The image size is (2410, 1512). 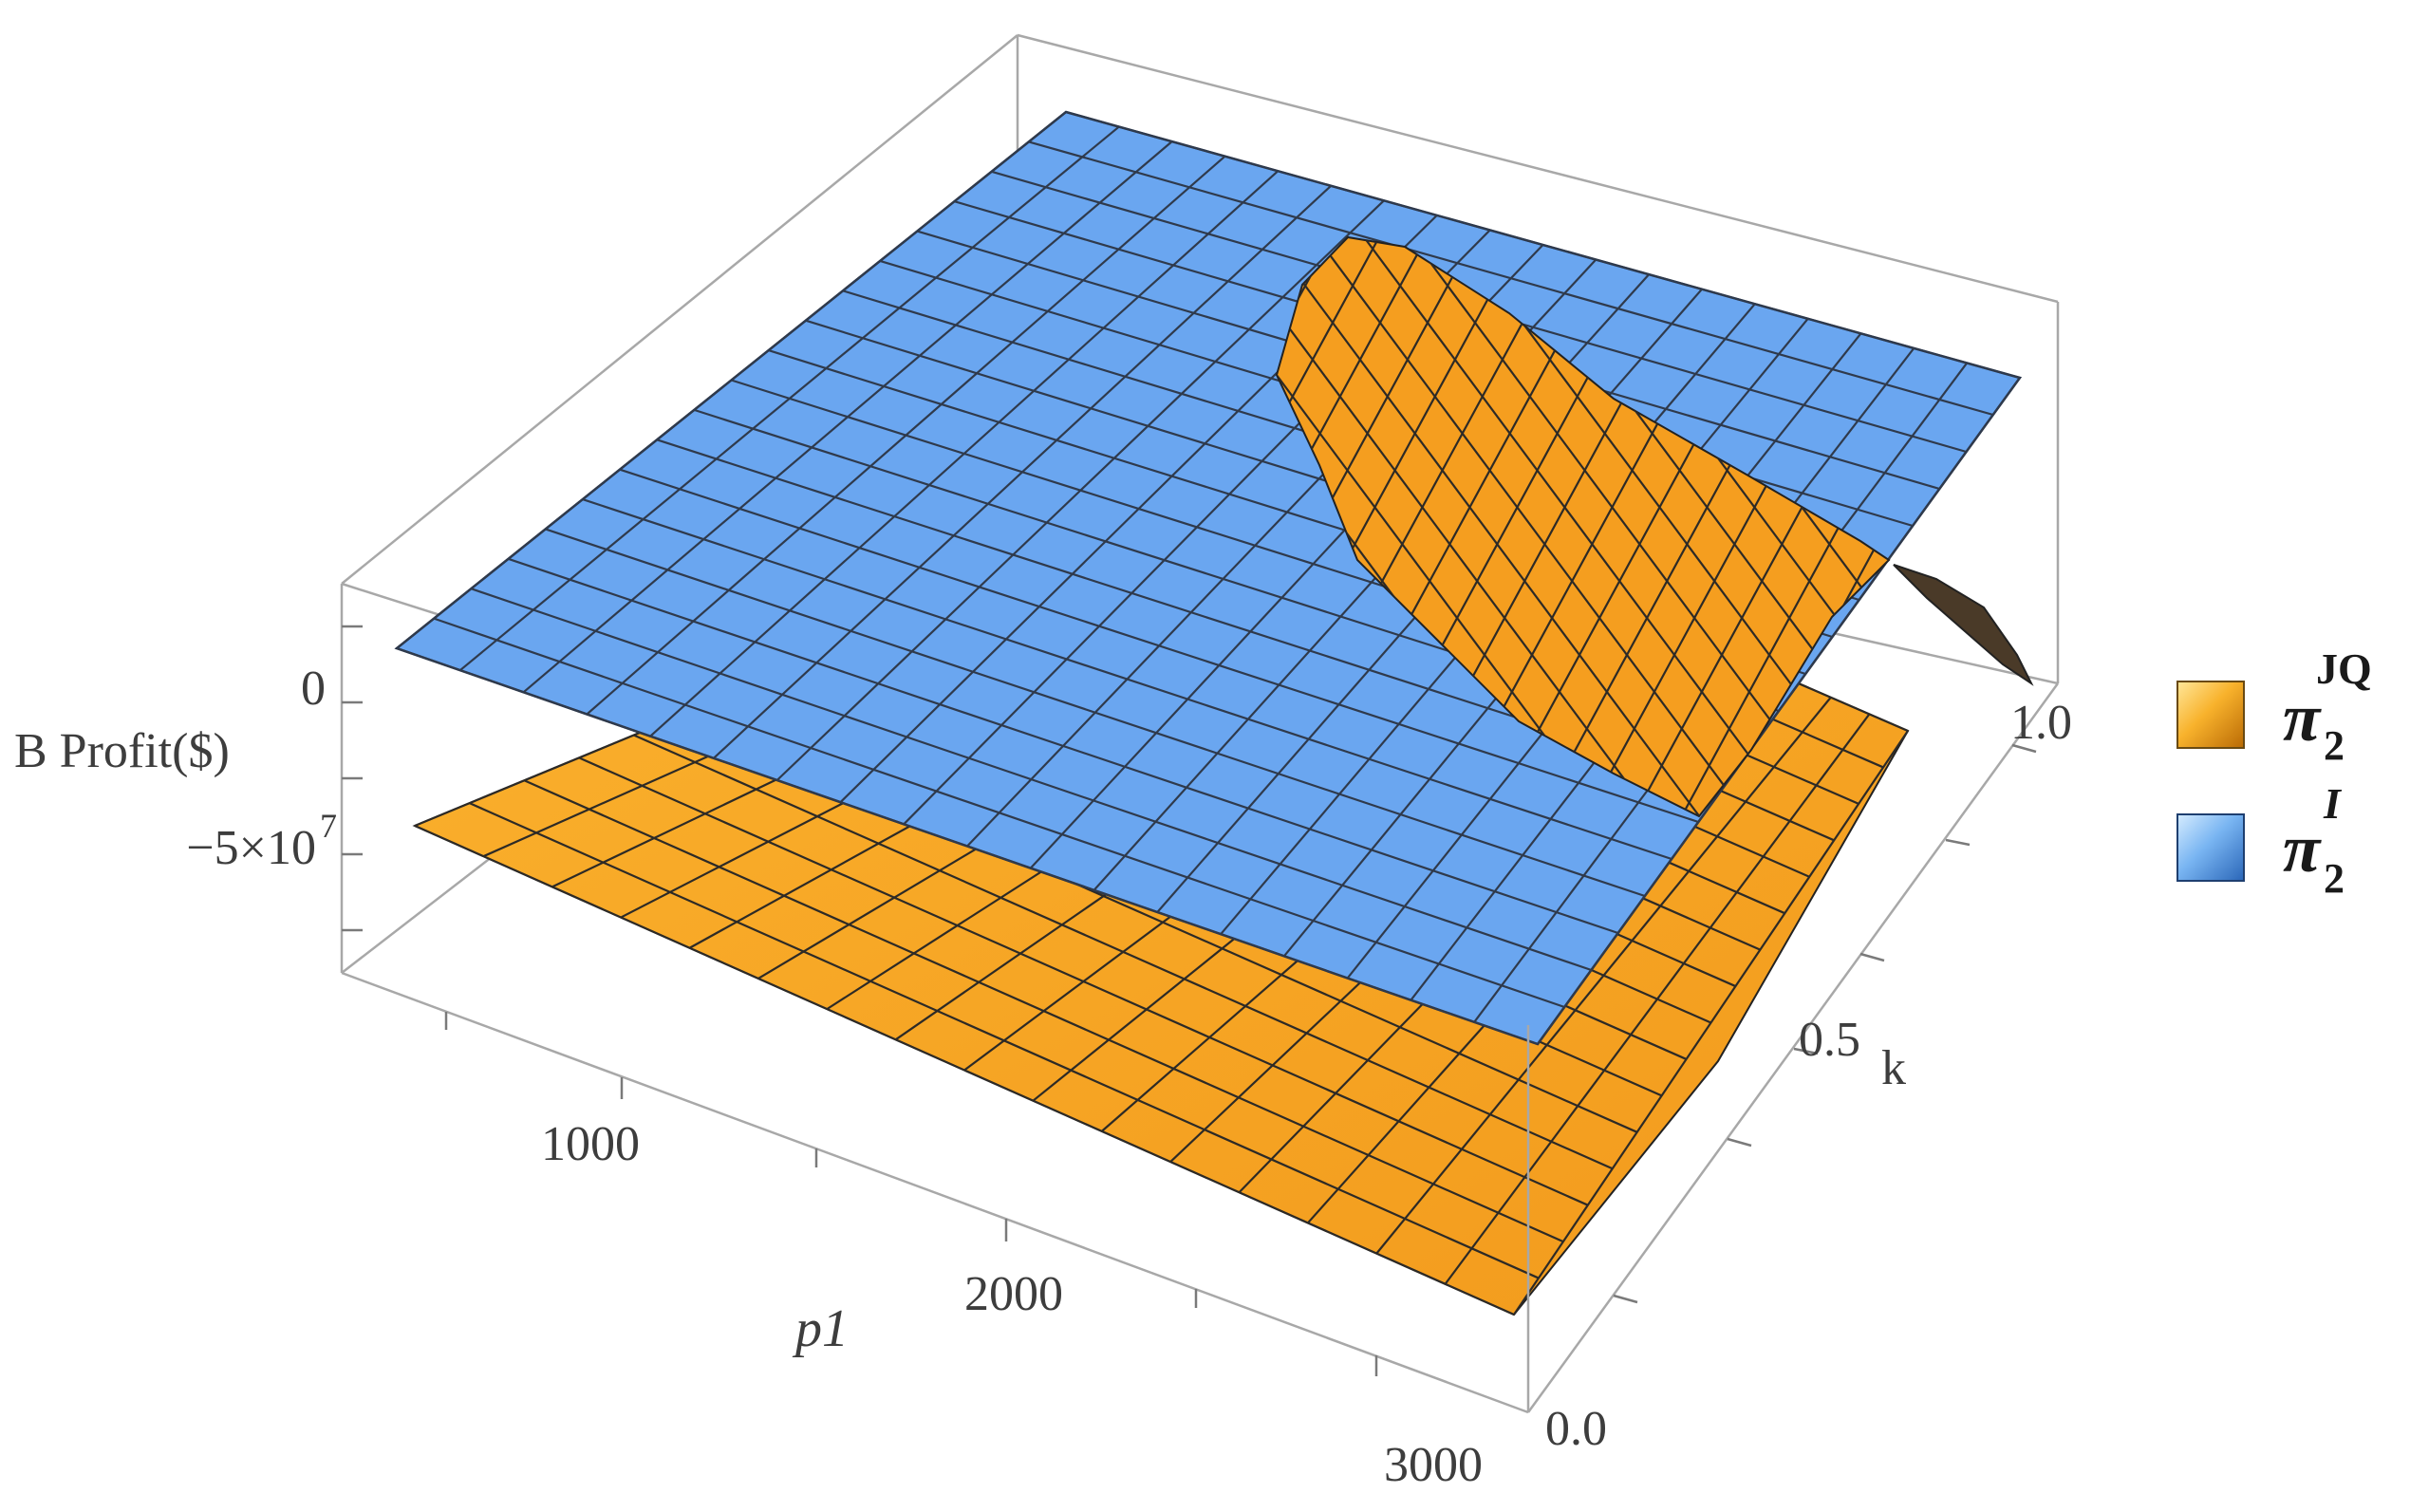 I want to click on legend-item-pi2-JQ: π 2 JQ, so click(x=2274, y=707).